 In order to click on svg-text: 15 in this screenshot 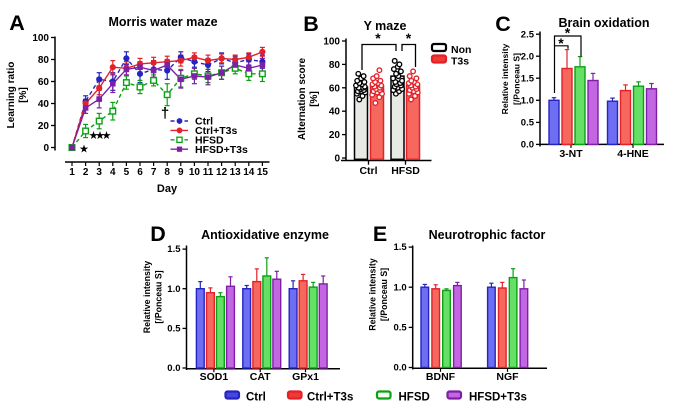, I will do `click(263, 172)`.